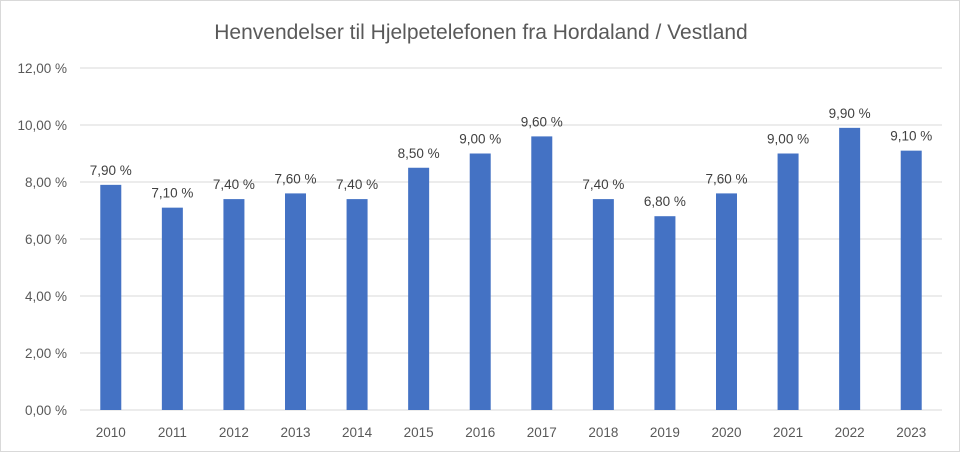 The height and width of the screenshot is (452, 960). I want to click on y-tick-label: 12,00 %, so click(42, 68).